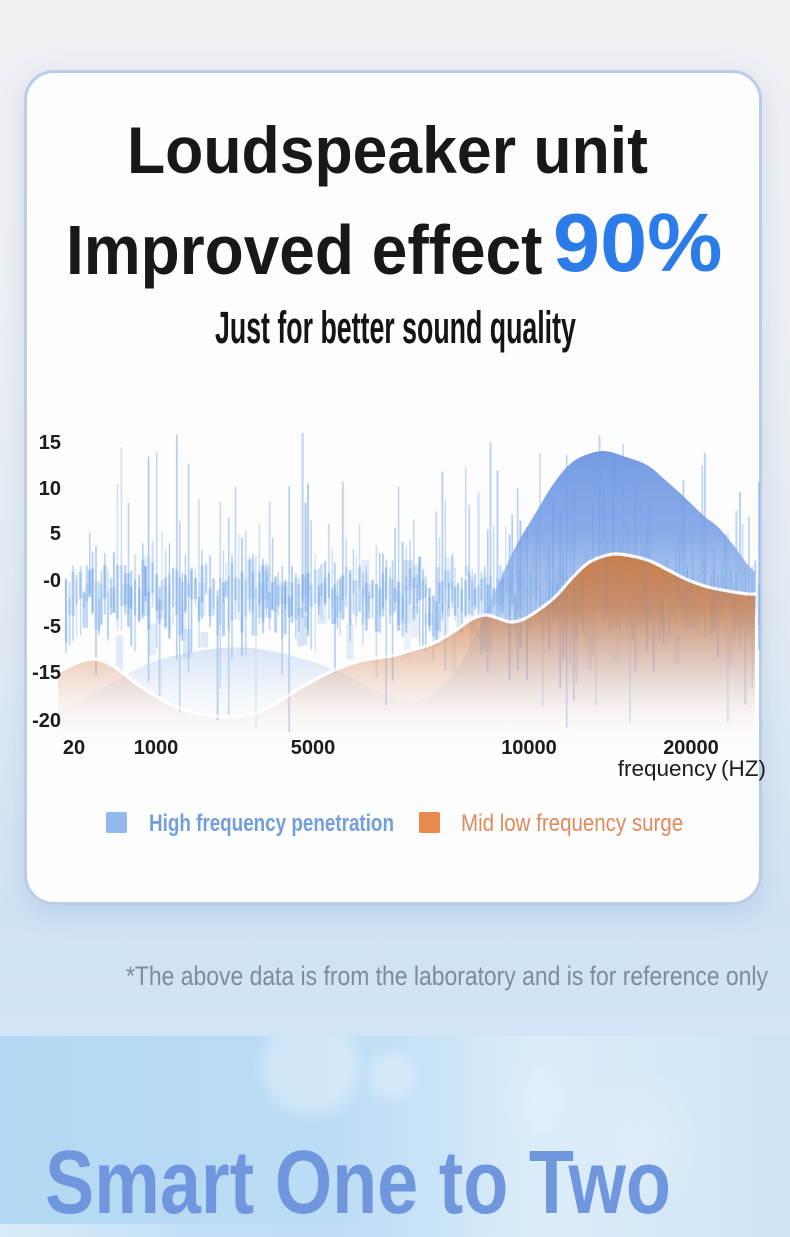 Image resolution: width=790 pixels, height=1237 pixels. Describe the element at coordinates (313, 748) in the screenshot. I see `svg-text: 5000` at that location.